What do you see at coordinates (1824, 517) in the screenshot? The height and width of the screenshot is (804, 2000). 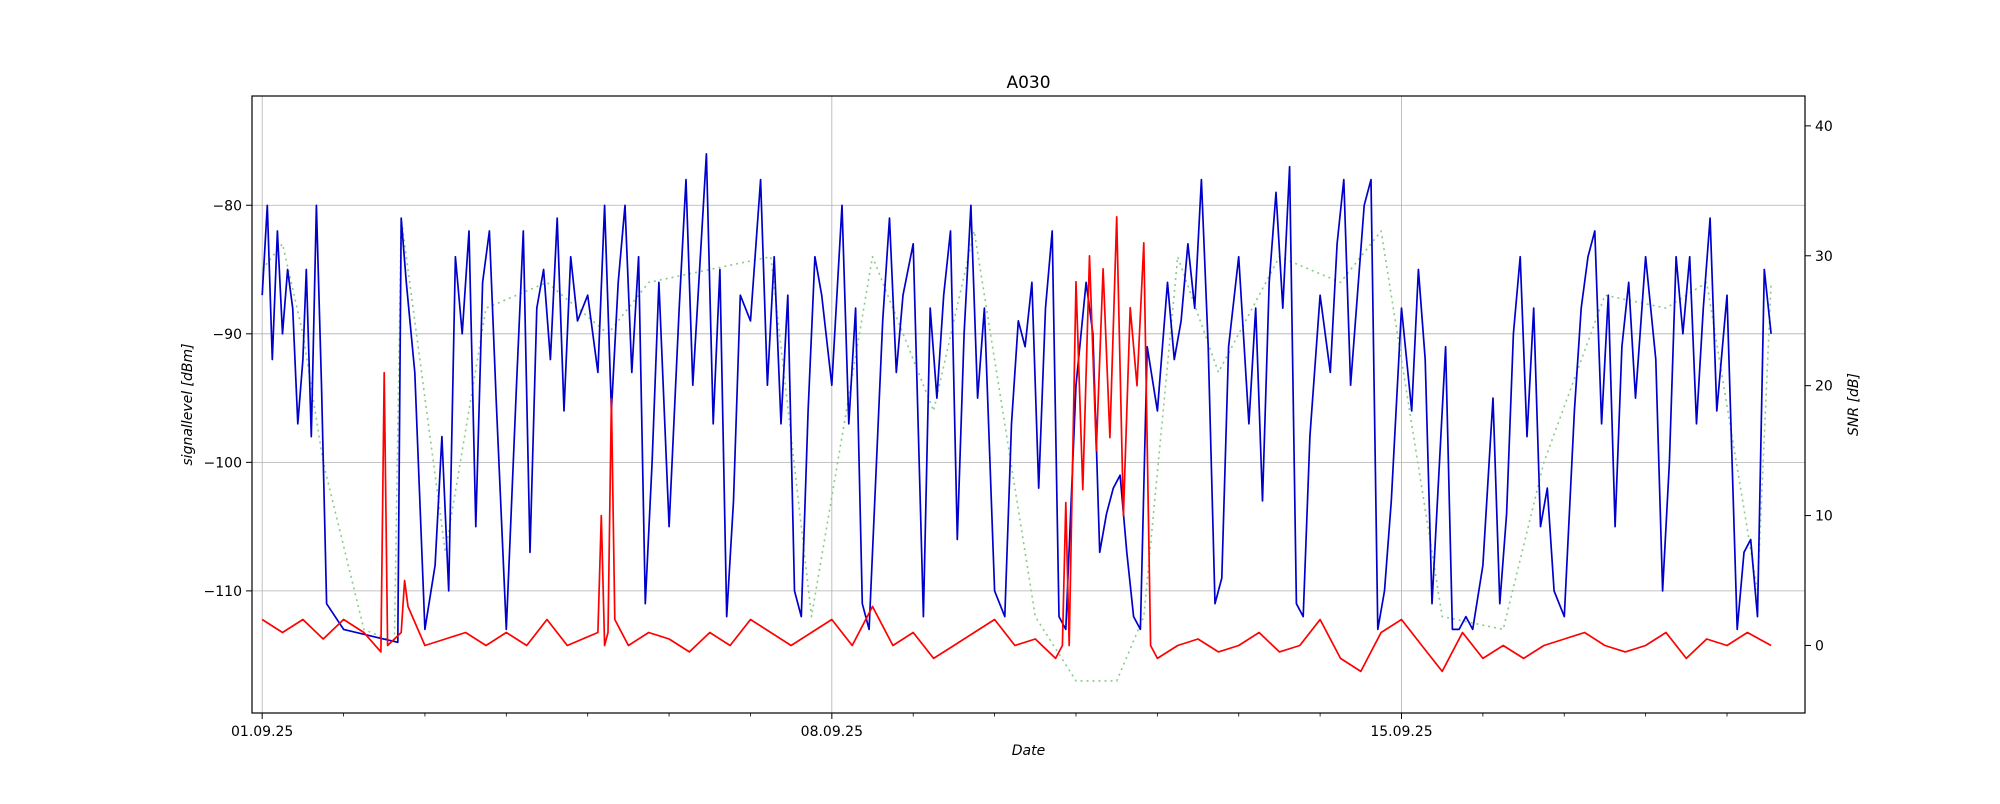 I see `y2-tick-label: 10` at bounding box center [1824, 517].